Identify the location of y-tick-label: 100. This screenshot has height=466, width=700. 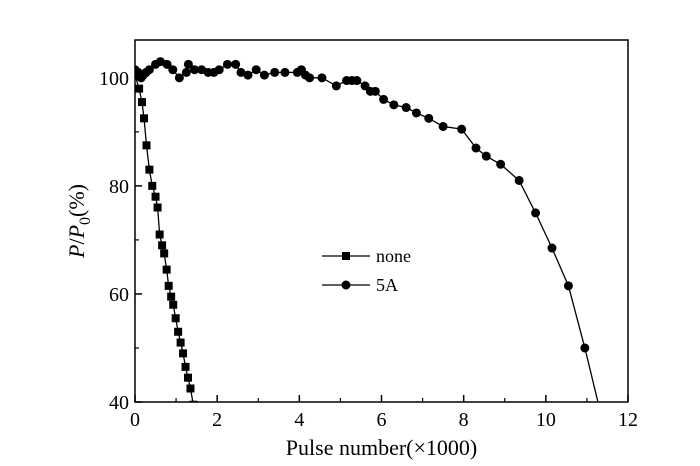
(114, 79).